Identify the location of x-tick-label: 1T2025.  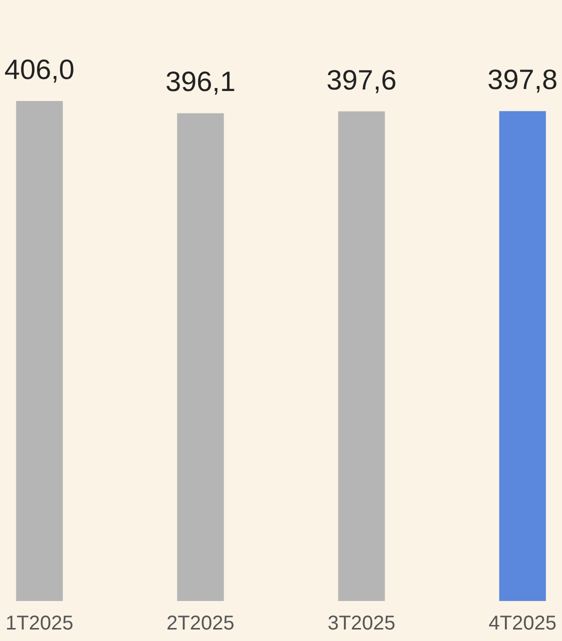
(40, 623).